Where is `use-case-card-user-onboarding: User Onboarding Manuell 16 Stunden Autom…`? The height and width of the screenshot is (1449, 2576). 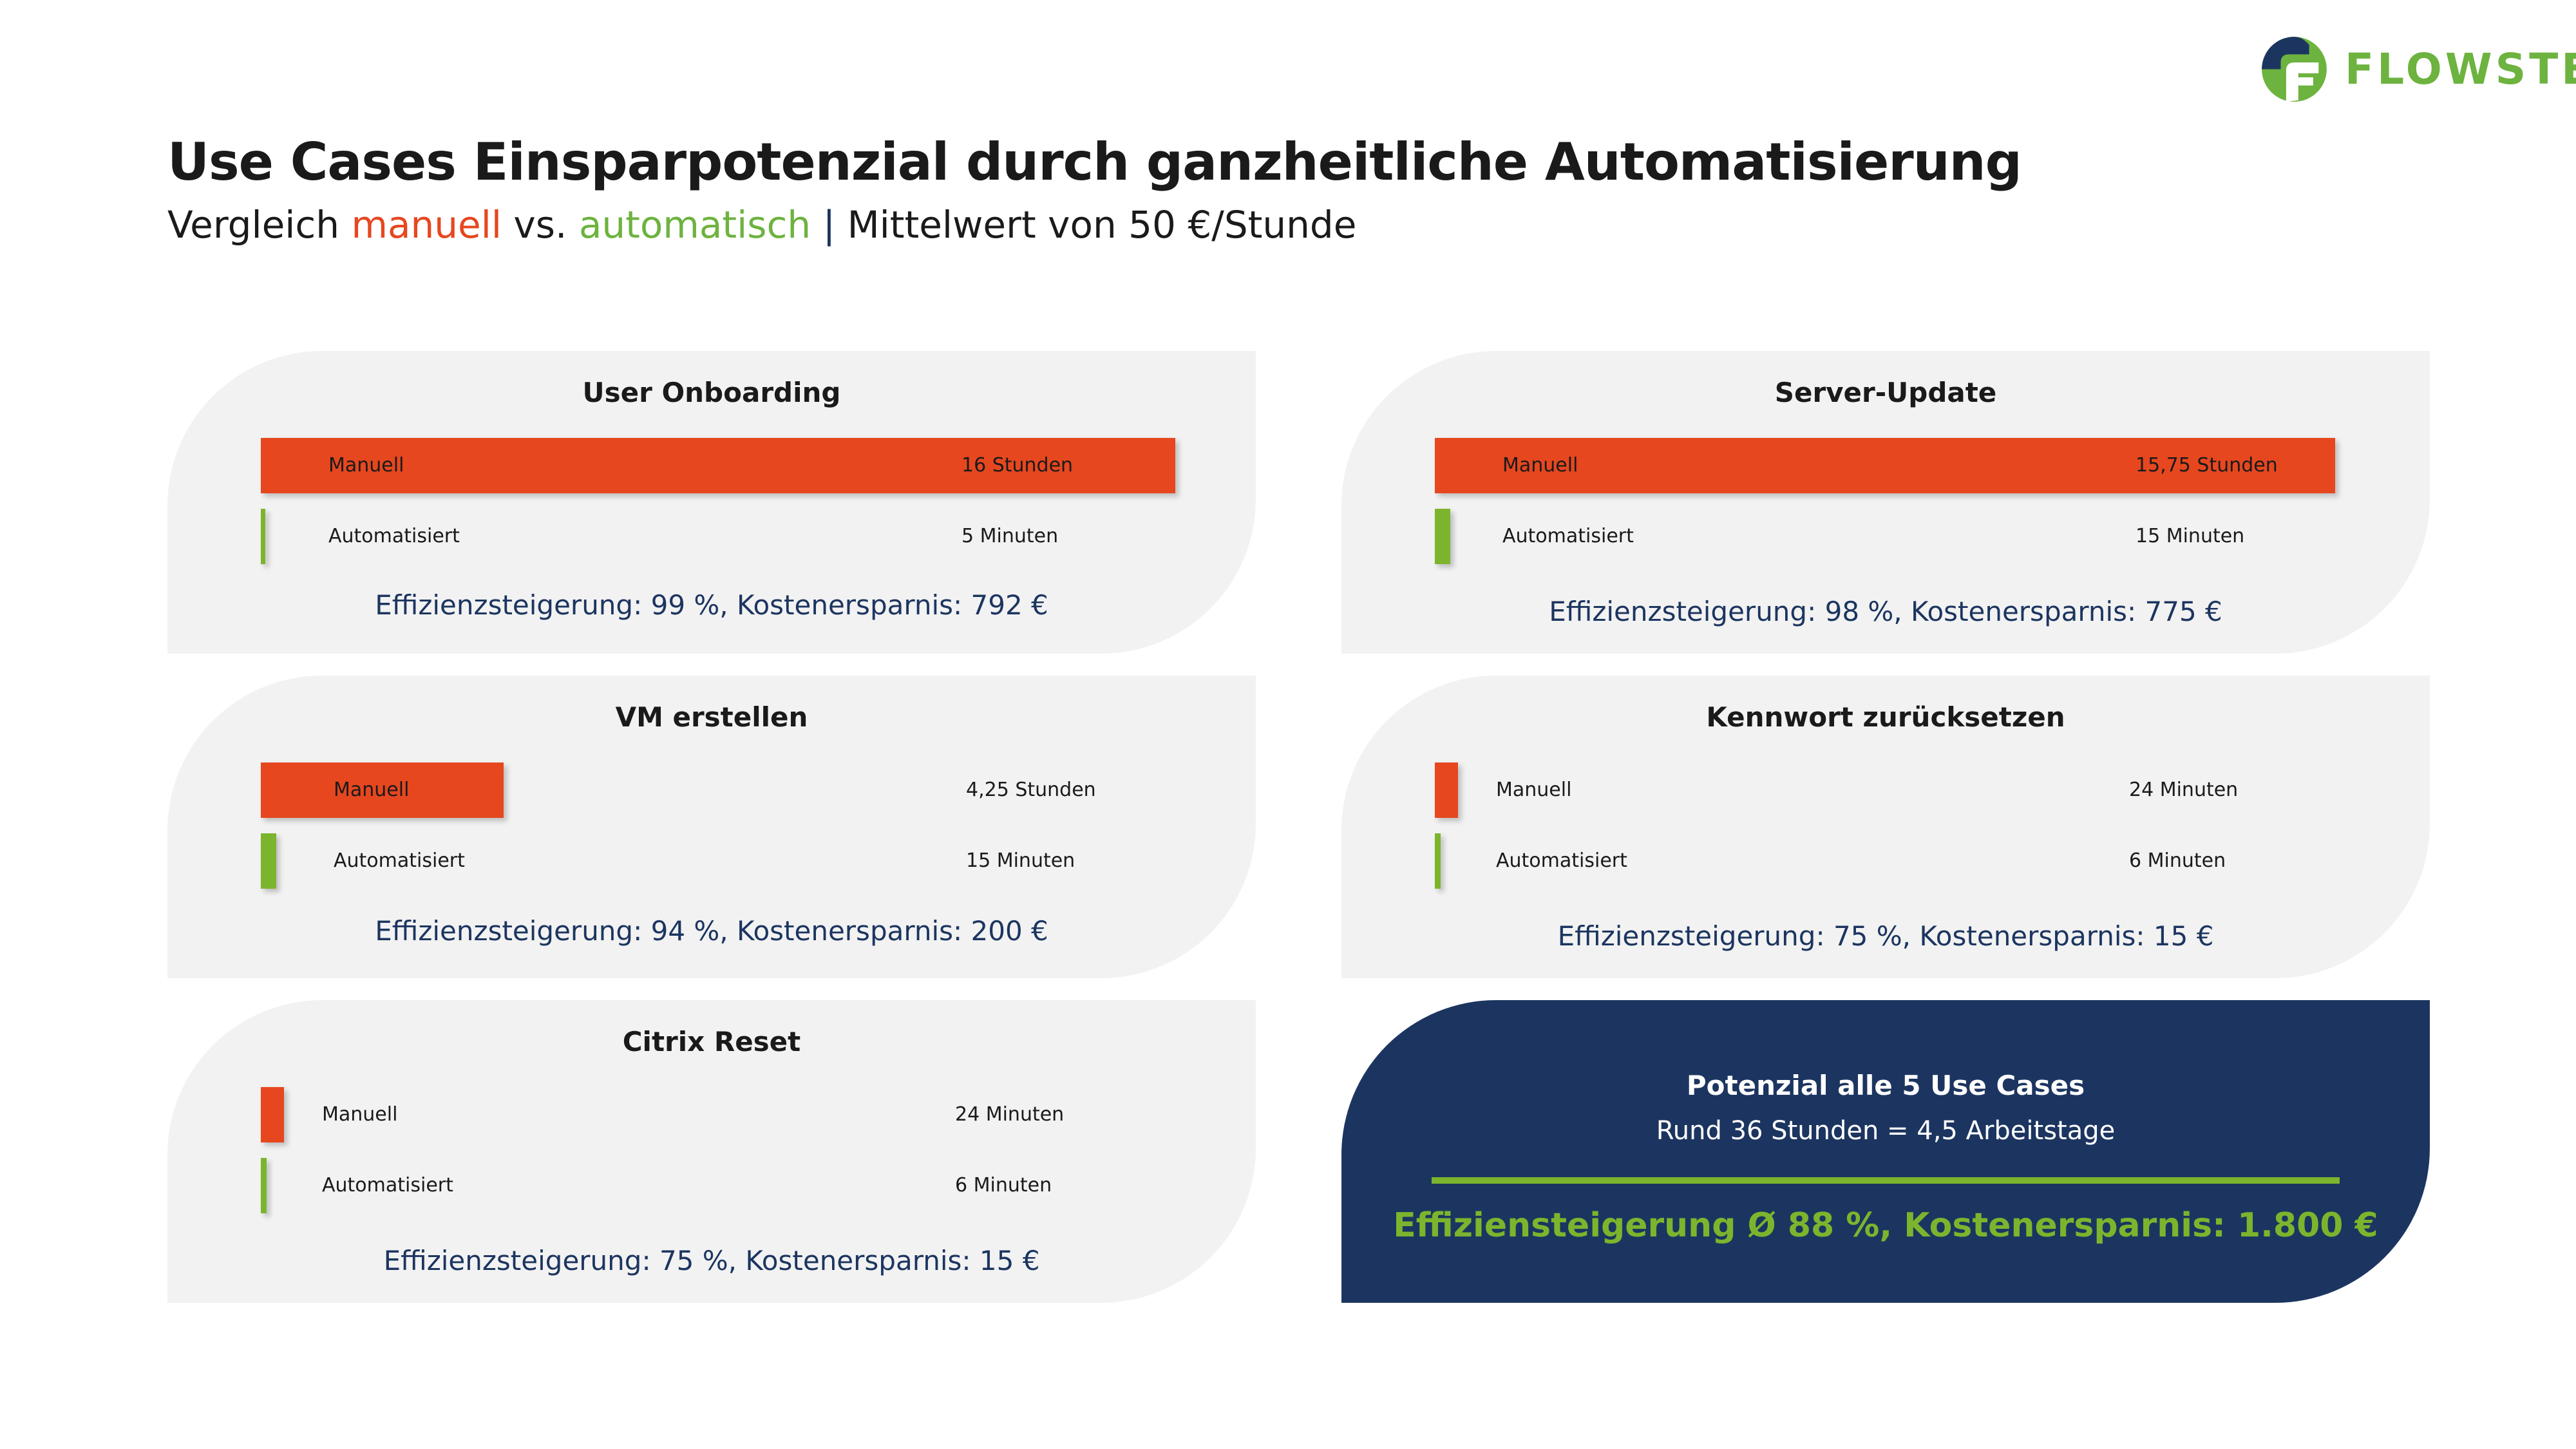 use-case-card-user-onboarding: User Onboarding Manuell 16 Stunden Autom… is located at coordinates (712, 502).